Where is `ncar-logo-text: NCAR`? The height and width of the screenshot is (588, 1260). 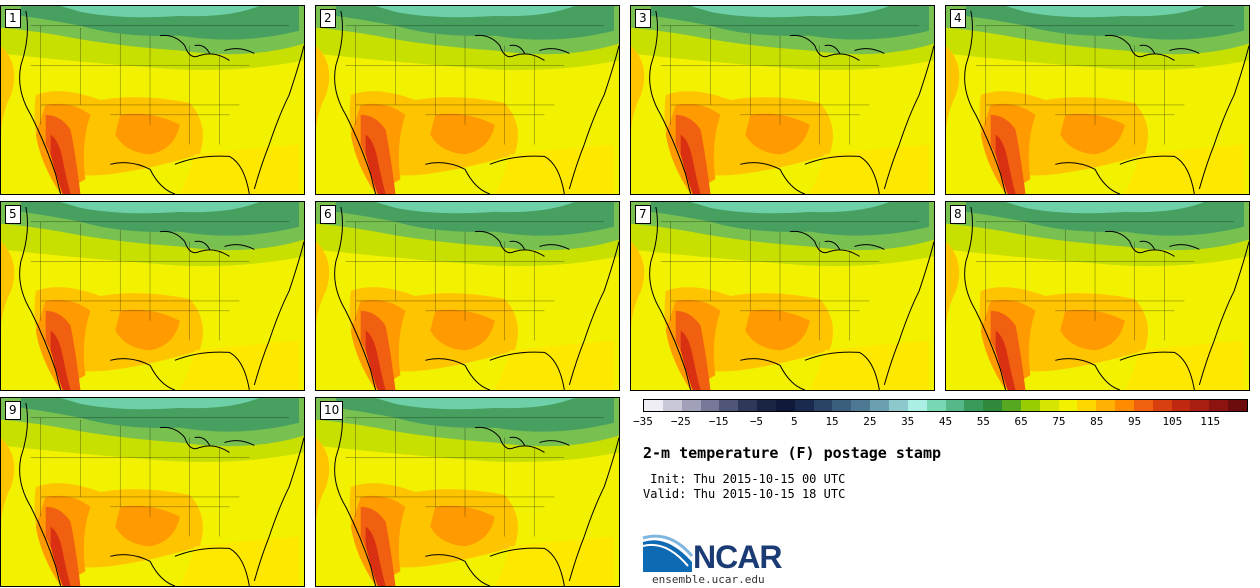
ncar-logo-text: NCAR is located at coordinates (737, 557).